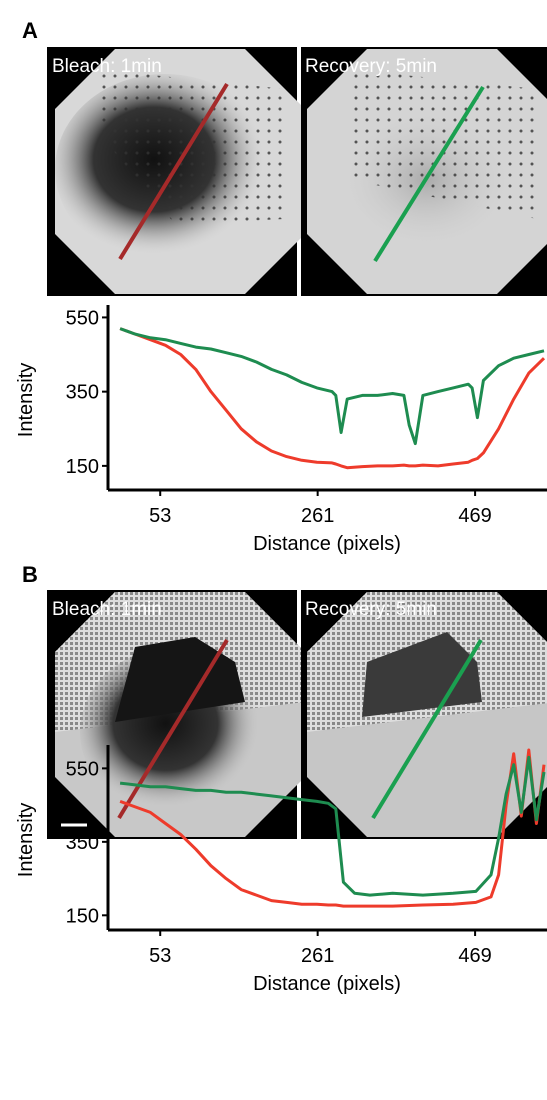 The image size is (547, 1100). Describe the element at coordinates (30, 574) in the screenshot. I see `panel-label: B` at that location.